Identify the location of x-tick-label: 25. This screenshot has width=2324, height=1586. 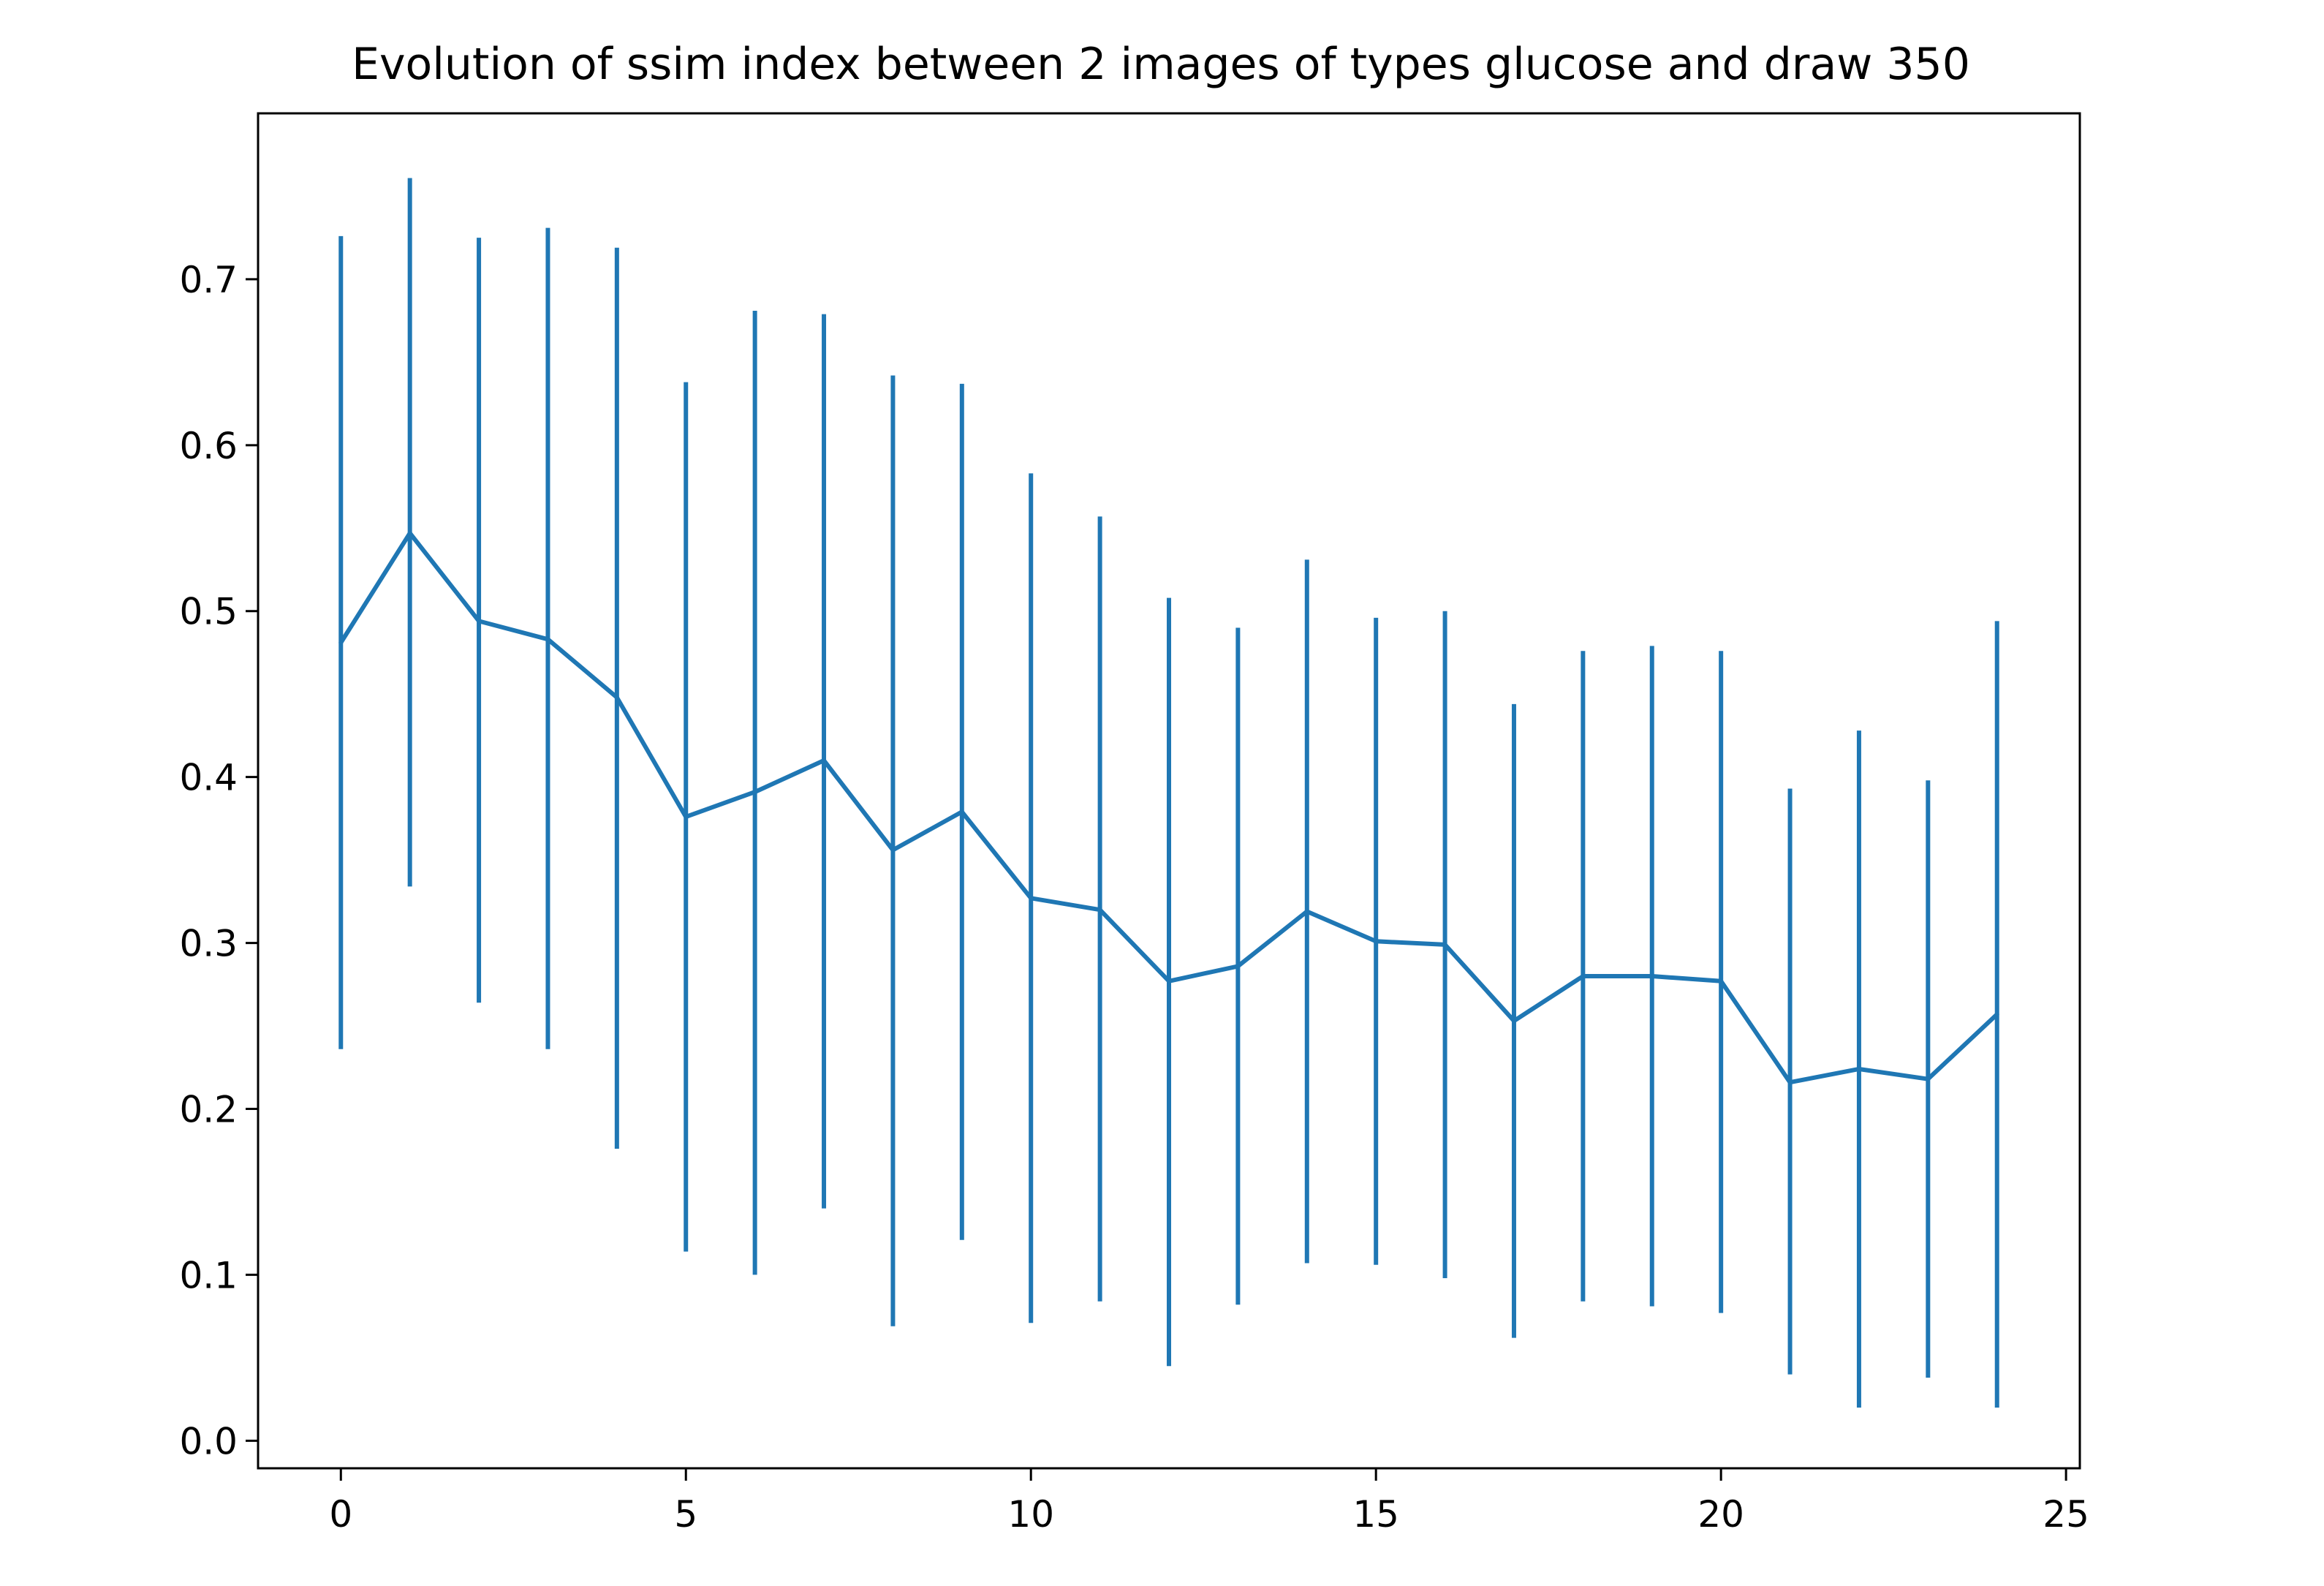
(2066, 1514).